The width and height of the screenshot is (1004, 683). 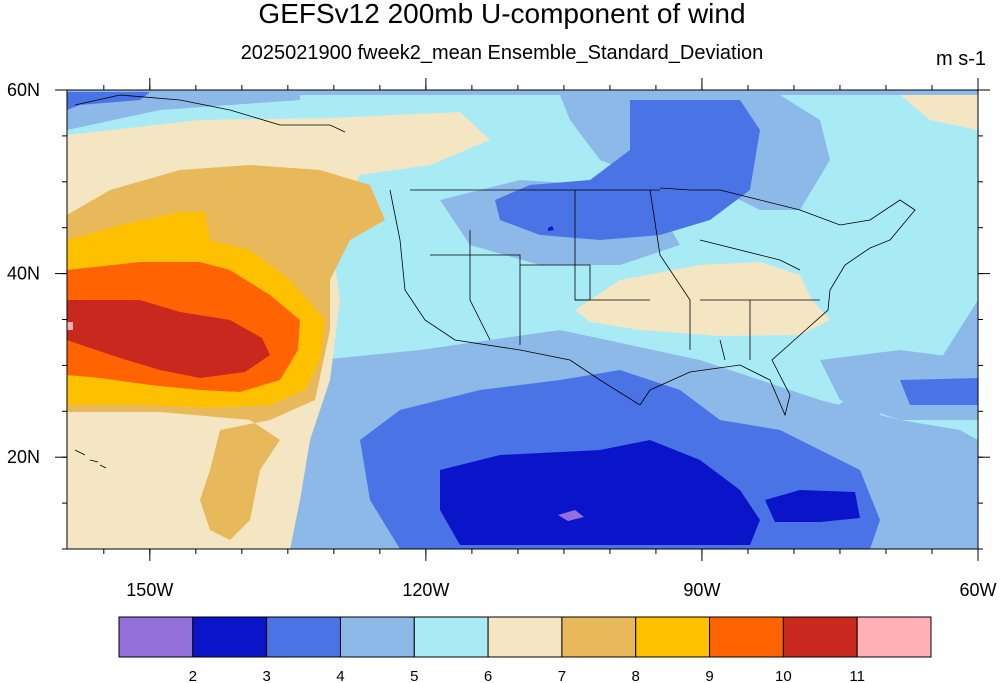 I want to click on units-label: m s-1, so click(x=961, y=59).